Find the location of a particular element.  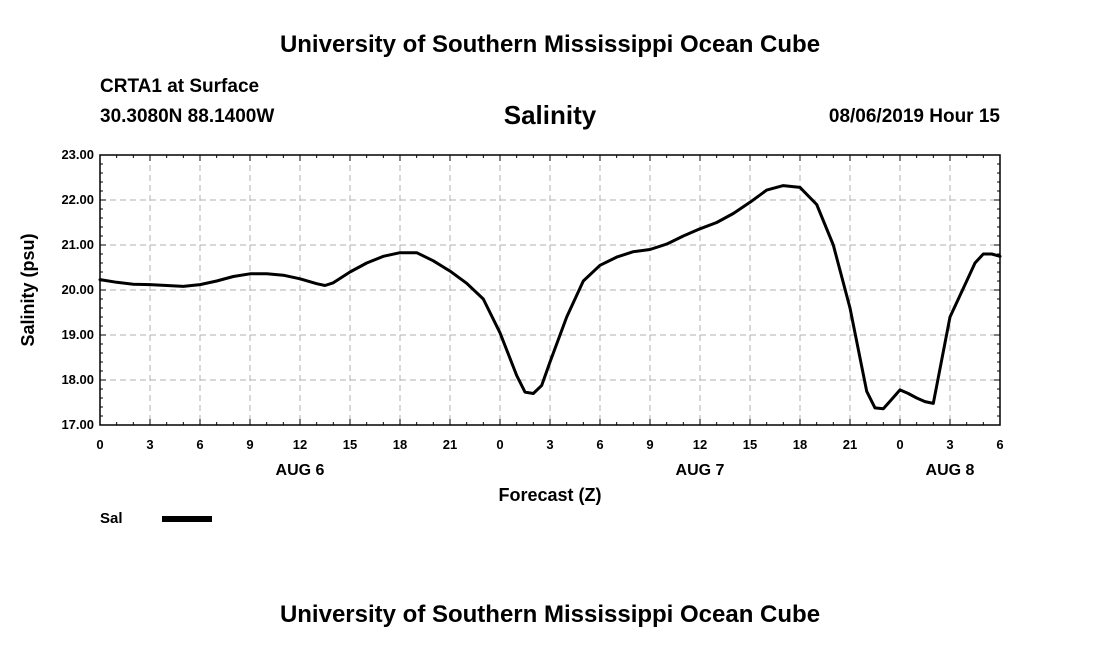

y-tick-label: 21.00 is located at coordinates (77, 244).